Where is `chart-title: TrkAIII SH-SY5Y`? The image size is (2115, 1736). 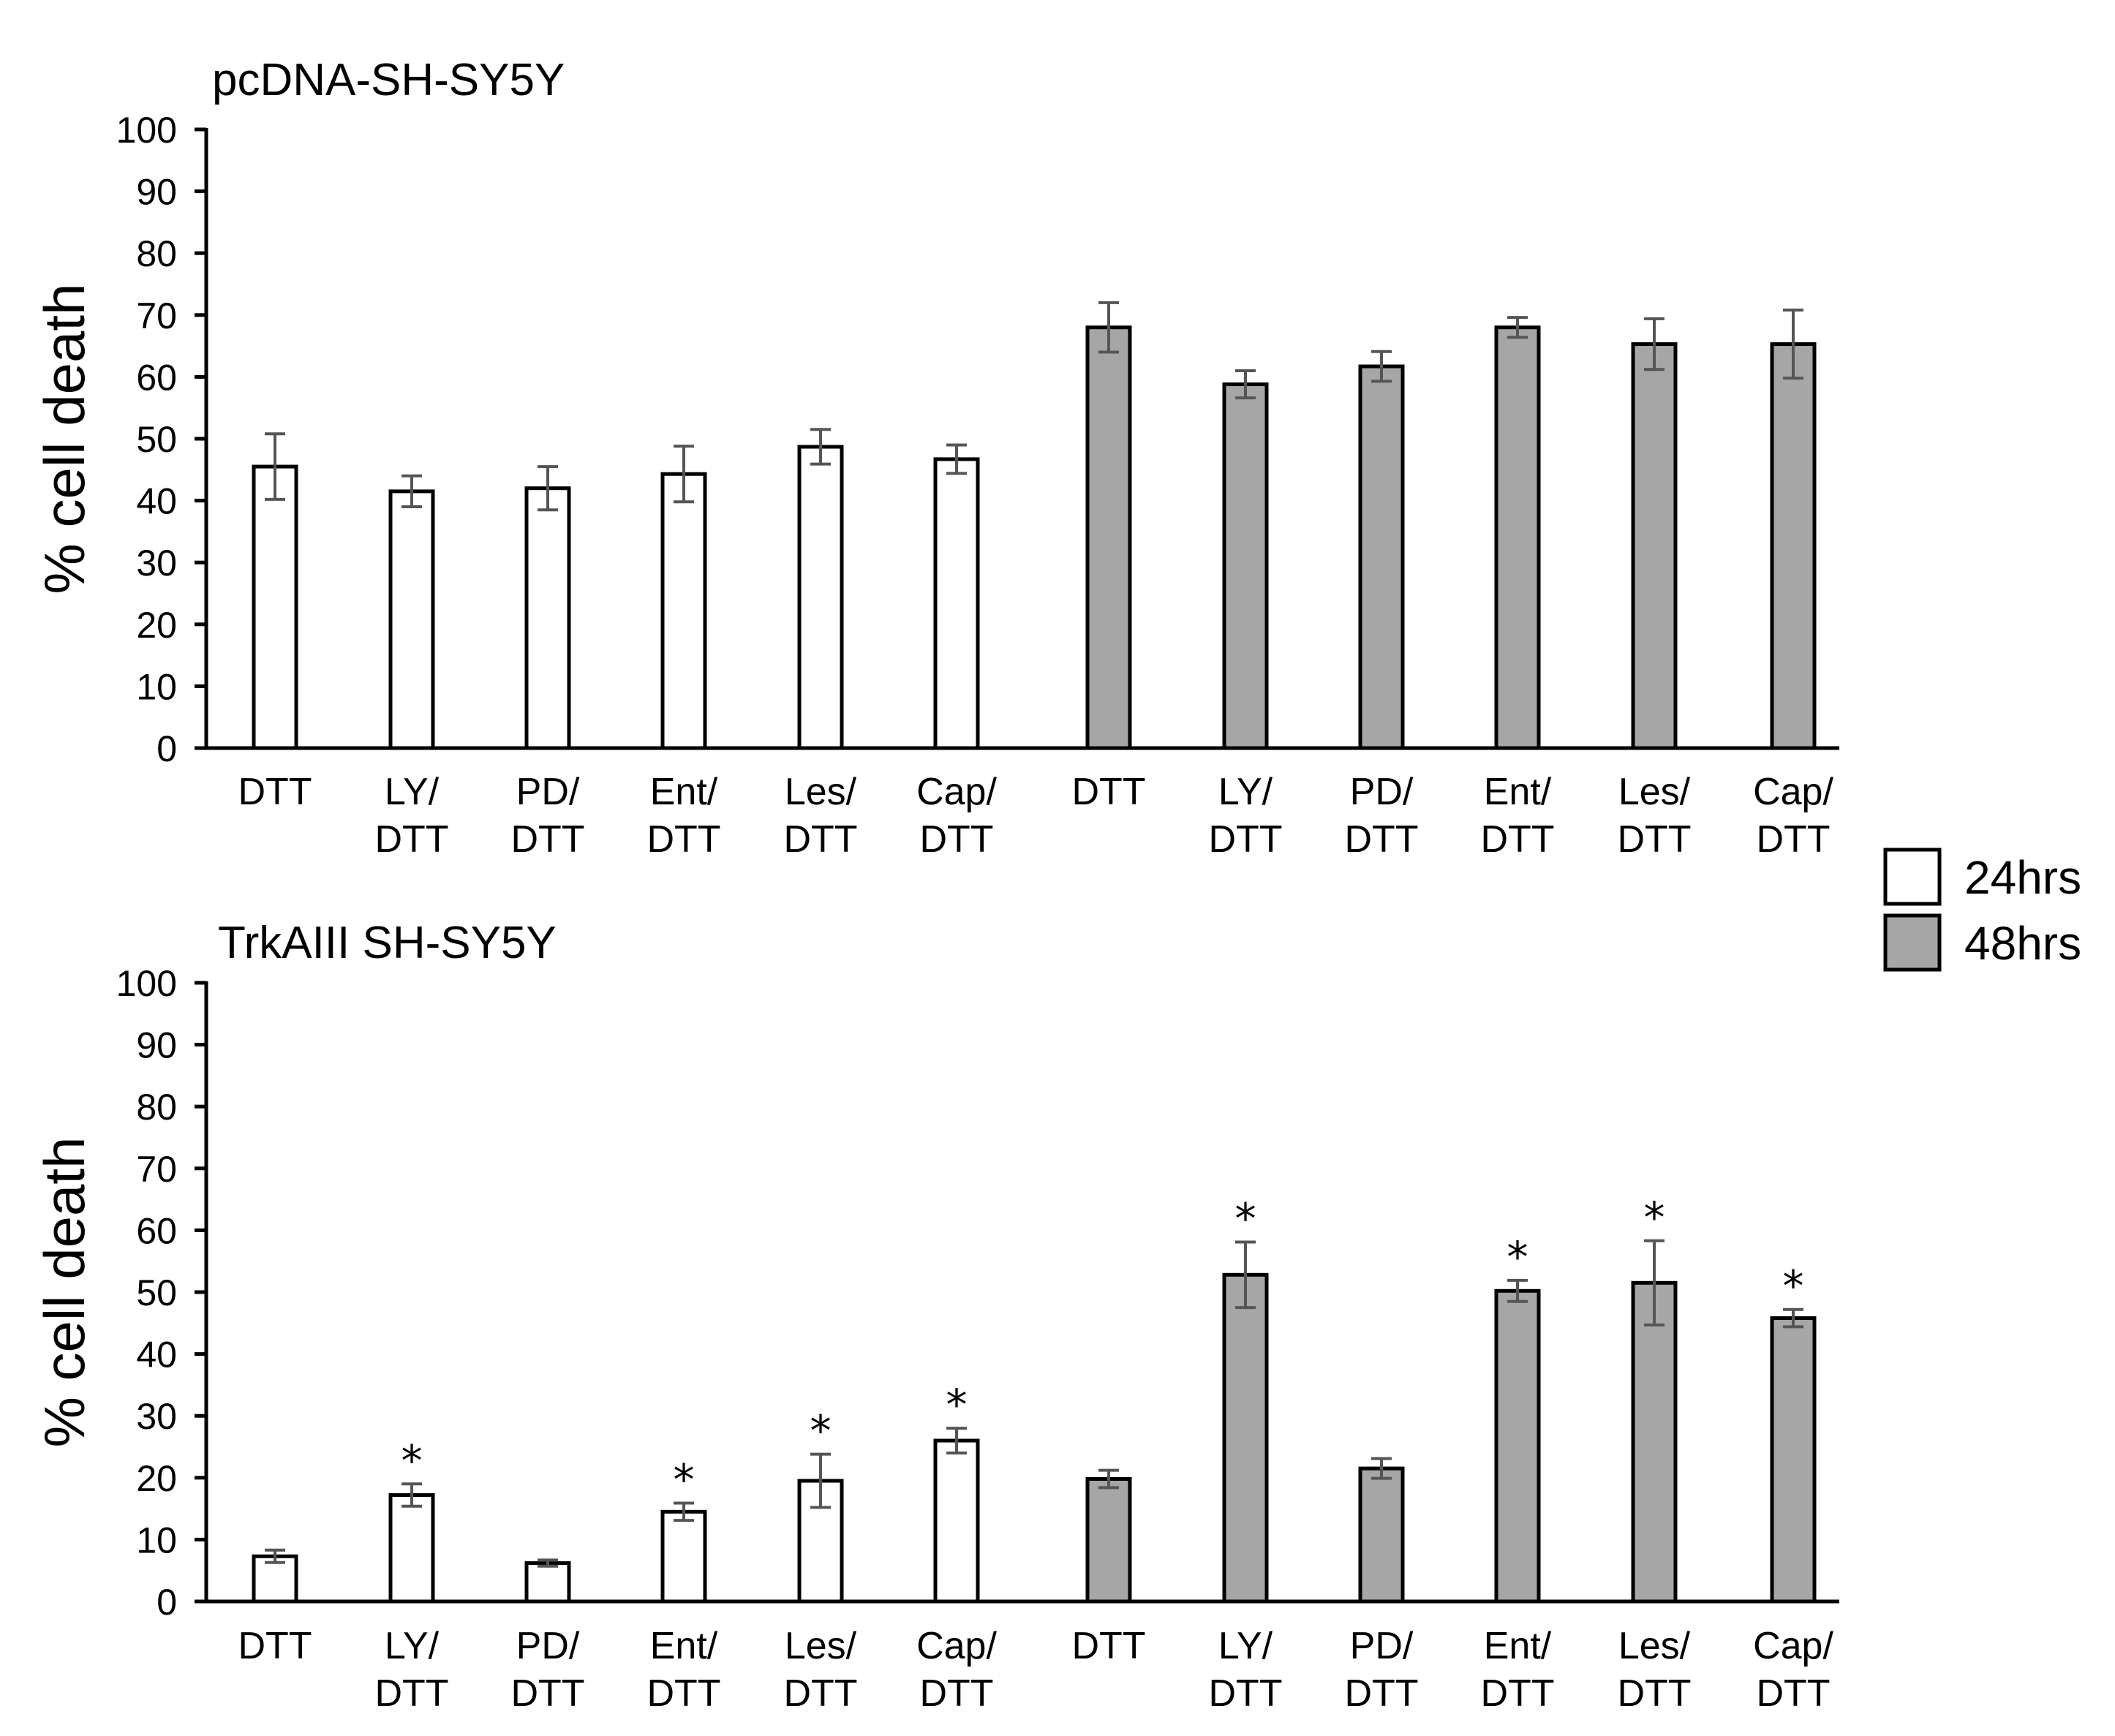
chart-title: TrkAIII SH-SY5Y is located at coordinates (387, 943).